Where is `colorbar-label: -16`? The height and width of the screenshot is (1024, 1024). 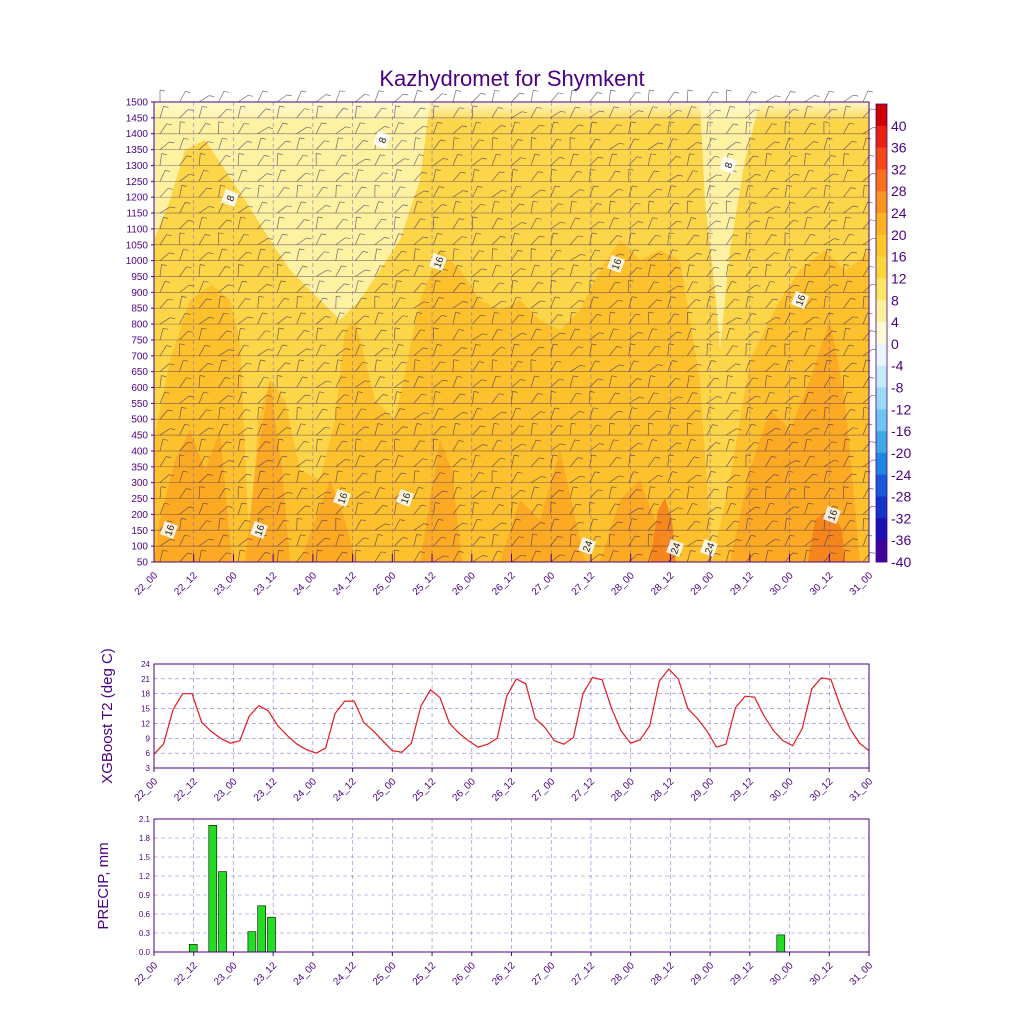
colorbar-label: -16 is located at coordinates (901, 431).